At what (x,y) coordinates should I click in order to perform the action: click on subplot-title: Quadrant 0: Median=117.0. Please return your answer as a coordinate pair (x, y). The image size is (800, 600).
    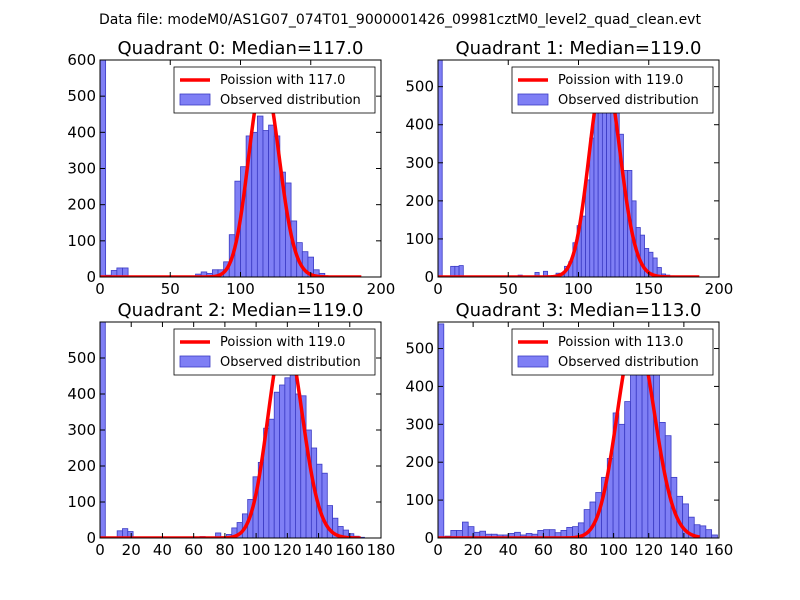
    Looking at the image, I should click on (241, 48).